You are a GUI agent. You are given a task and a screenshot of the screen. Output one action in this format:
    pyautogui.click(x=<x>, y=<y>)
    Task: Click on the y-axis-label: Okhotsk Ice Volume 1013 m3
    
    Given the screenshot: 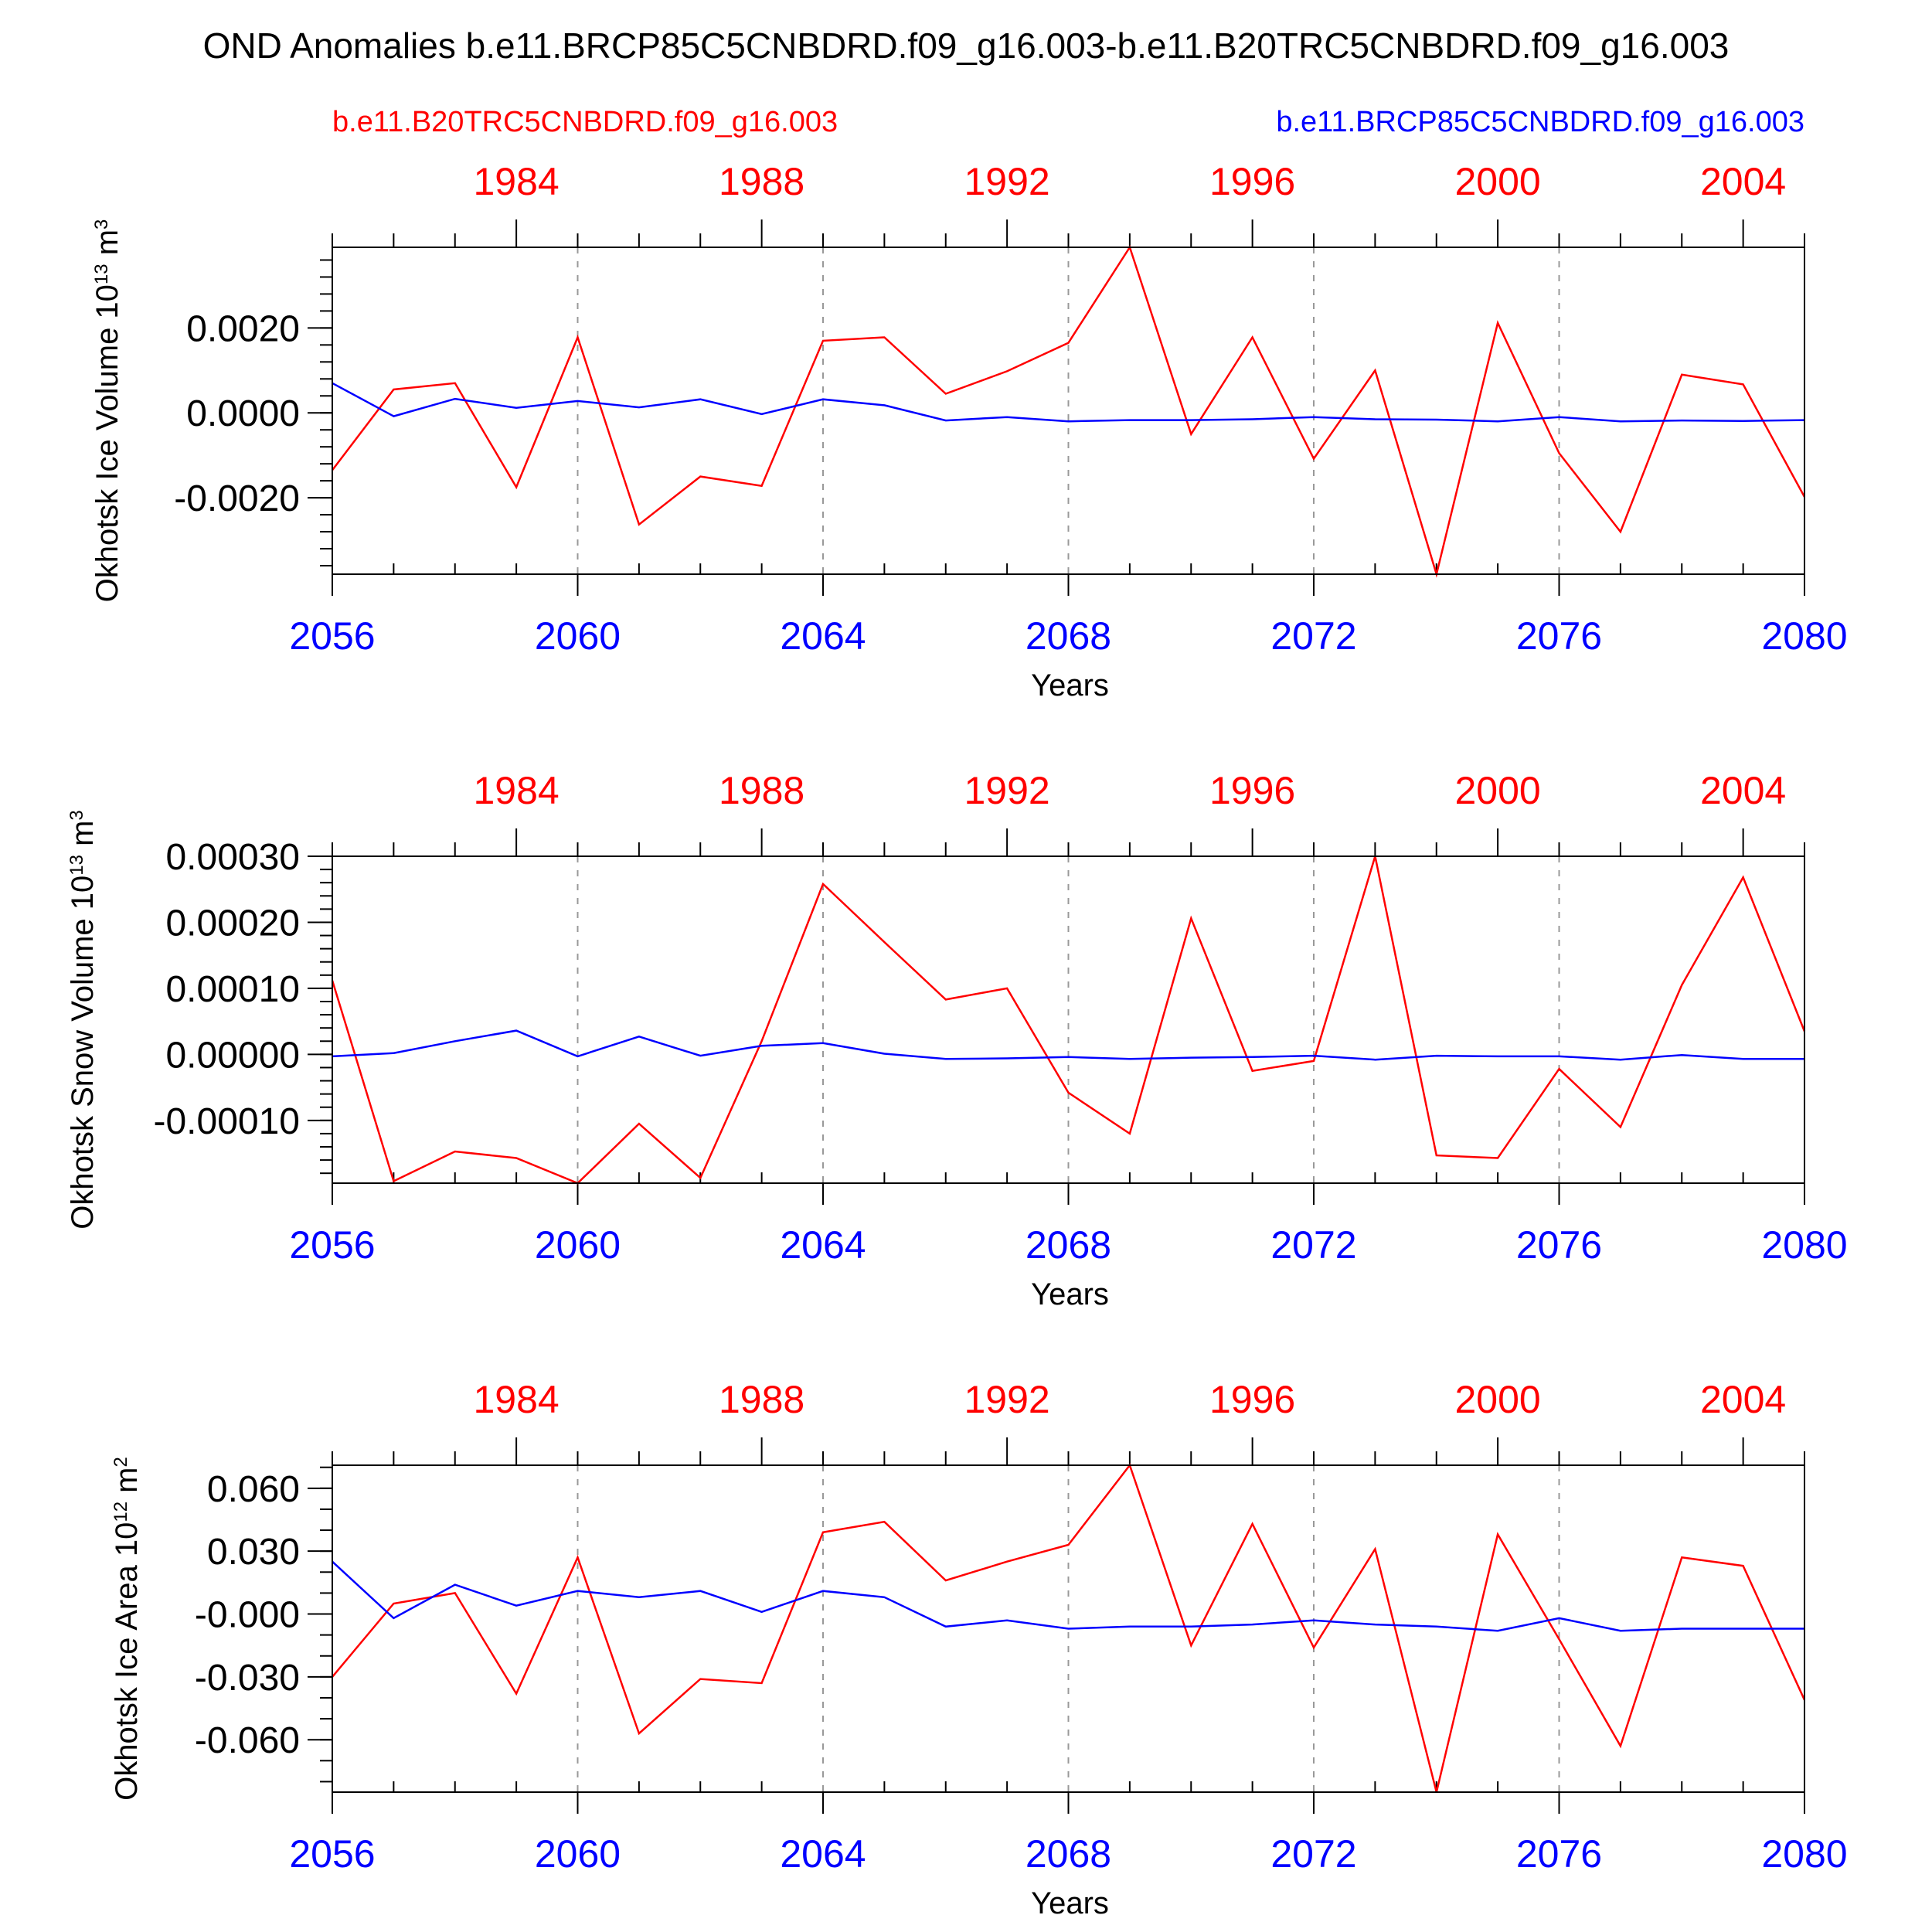 What is the action you would take?
    pyautogui.click(x=107, y=411)
    